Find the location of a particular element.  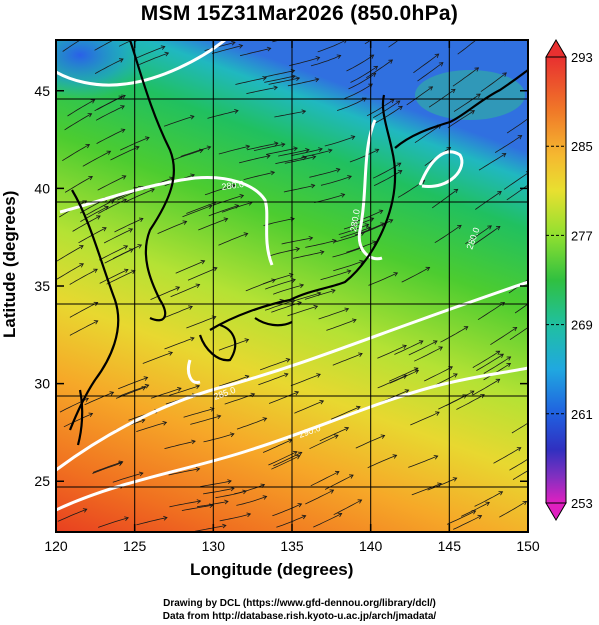

x-tick-label: 135 is located at coordinates (292, 546).